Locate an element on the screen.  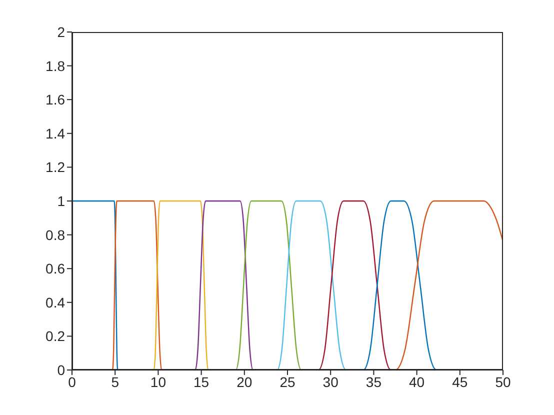
x-tick-label: 45 is located at coordinates (460, 382).